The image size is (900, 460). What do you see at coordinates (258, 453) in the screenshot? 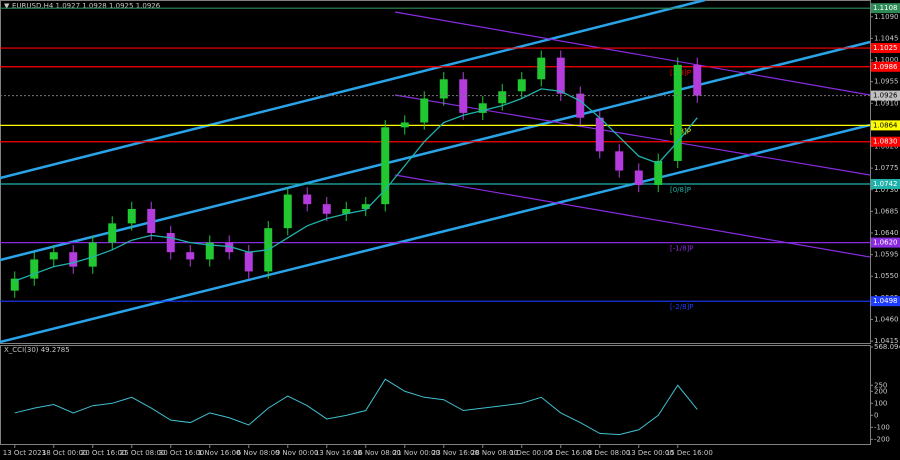
I see `x-tick-label: 6 Nov 08:00` at bounding box center [258, 453].